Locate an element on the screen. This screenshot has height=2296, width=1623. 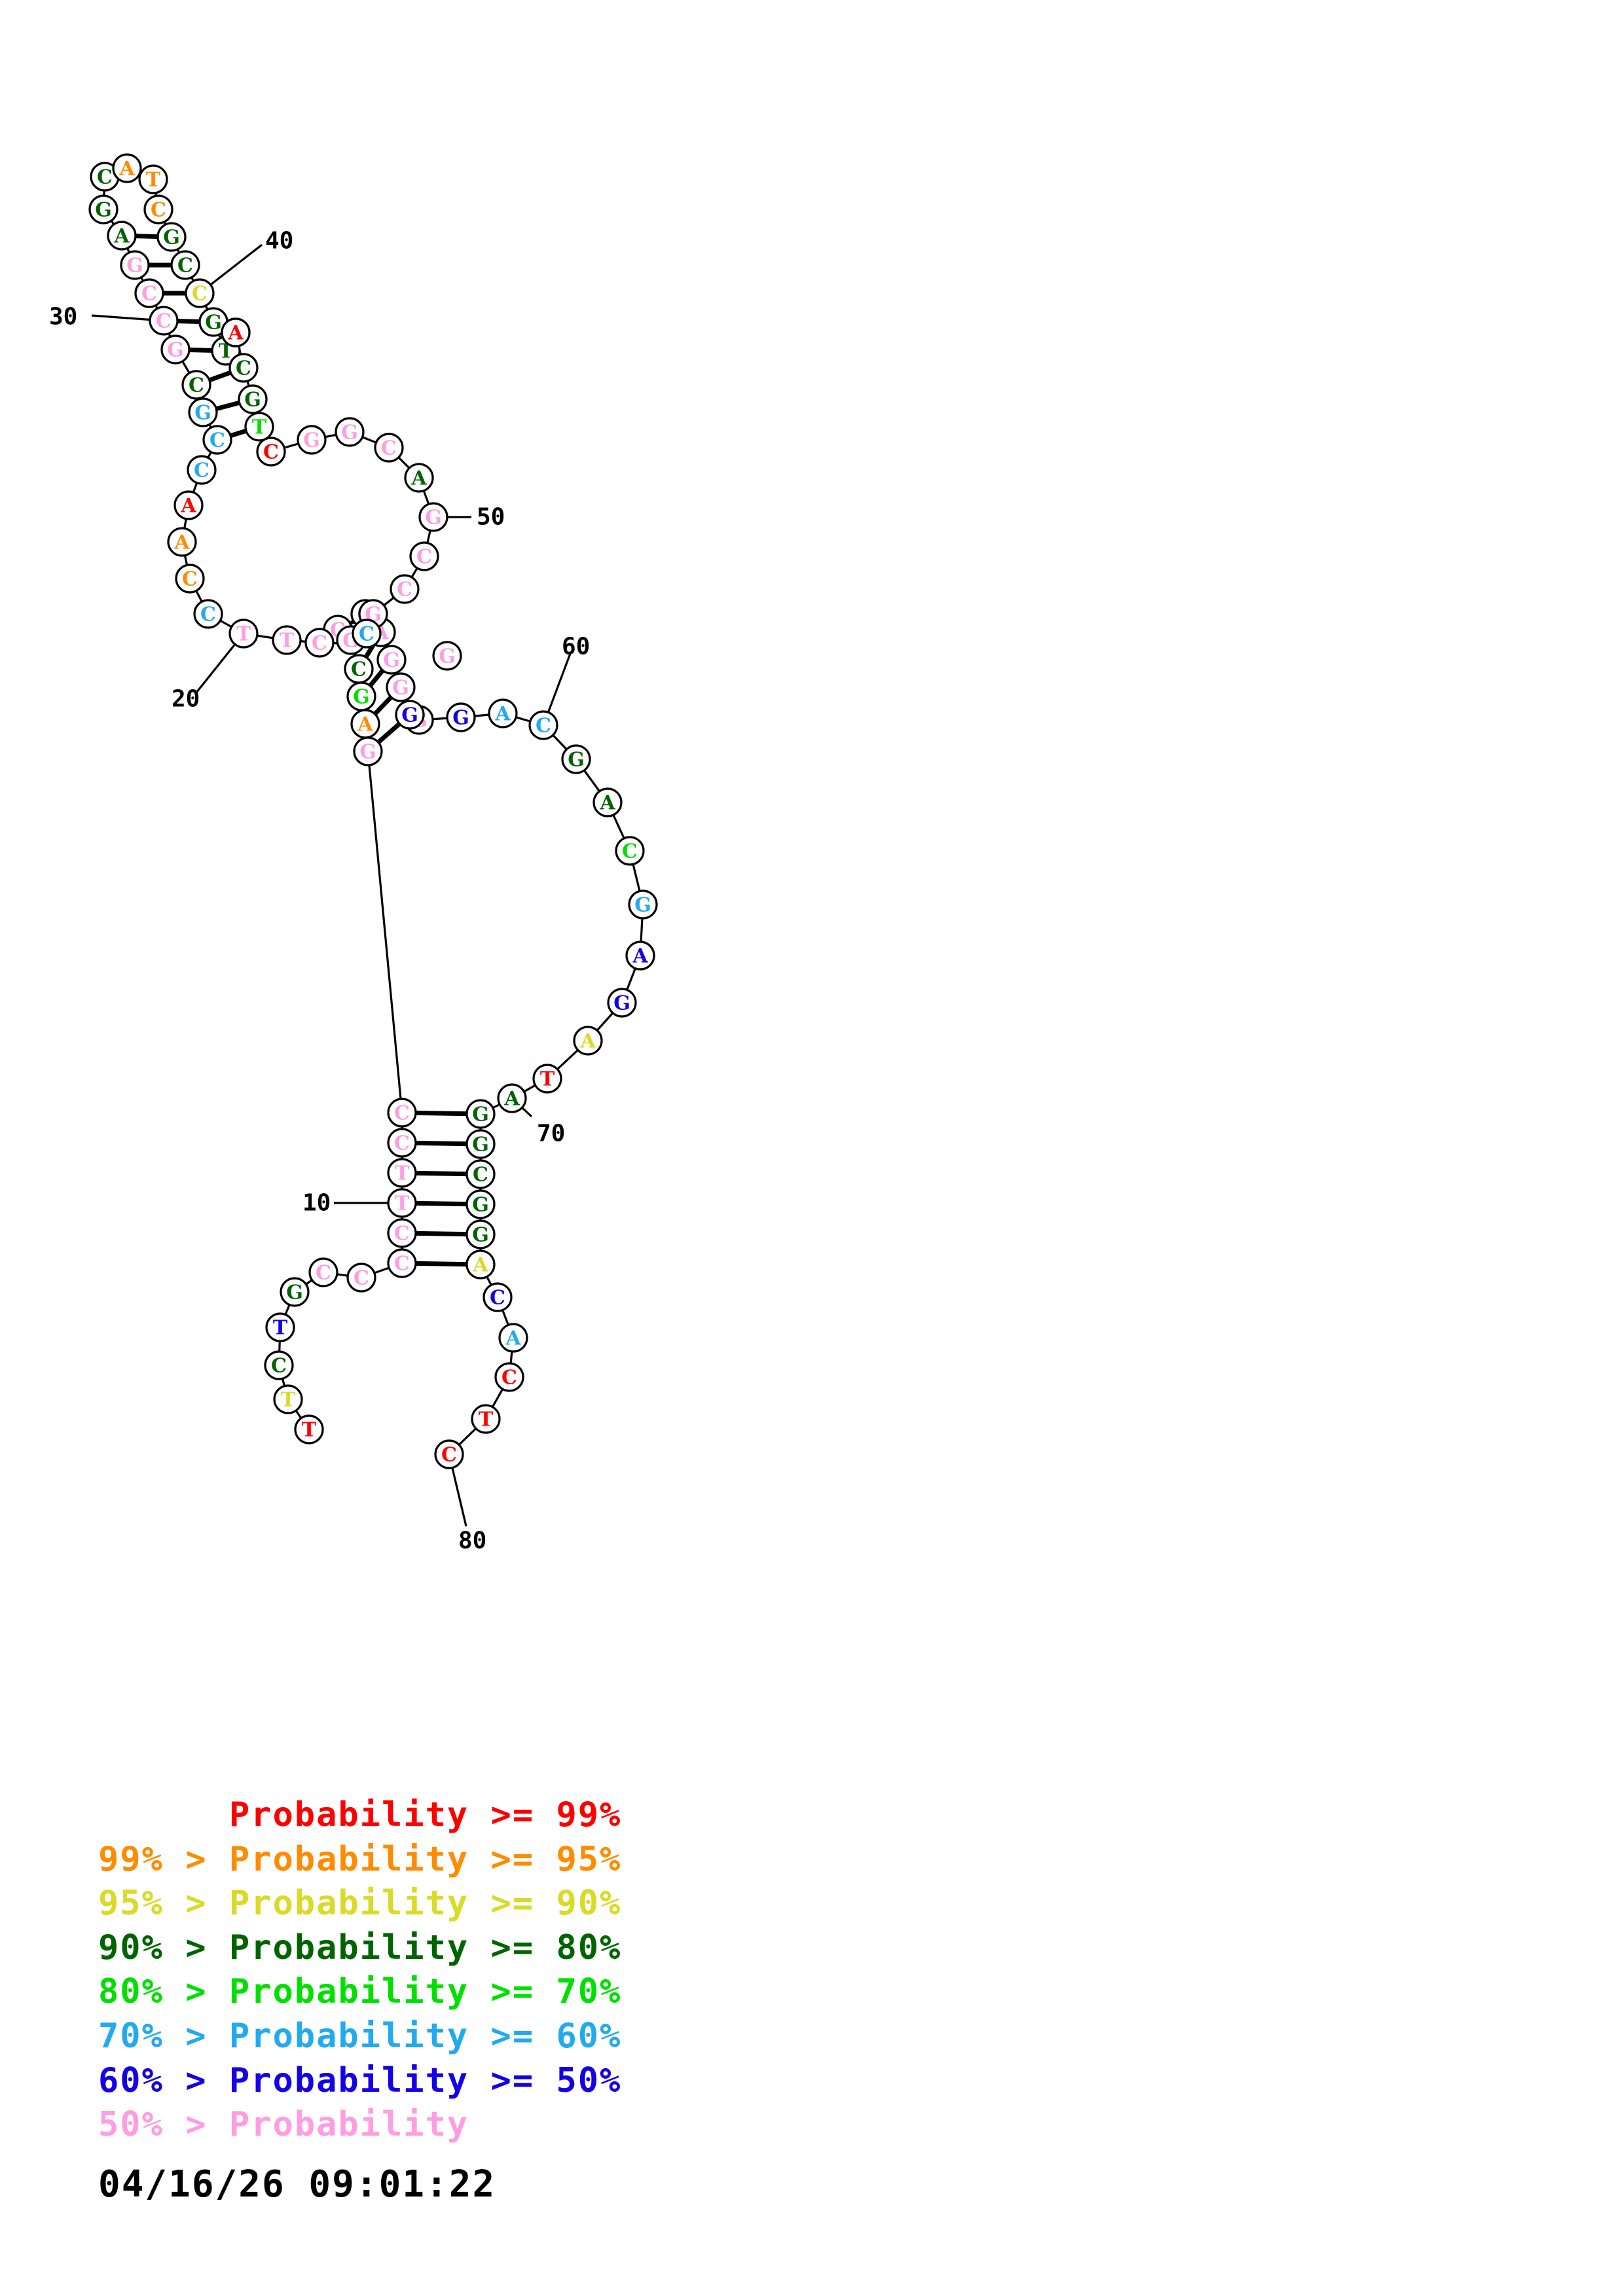
legend-text-p60: 70% > Probability >= 60% is located at coordinates (360, 2036).